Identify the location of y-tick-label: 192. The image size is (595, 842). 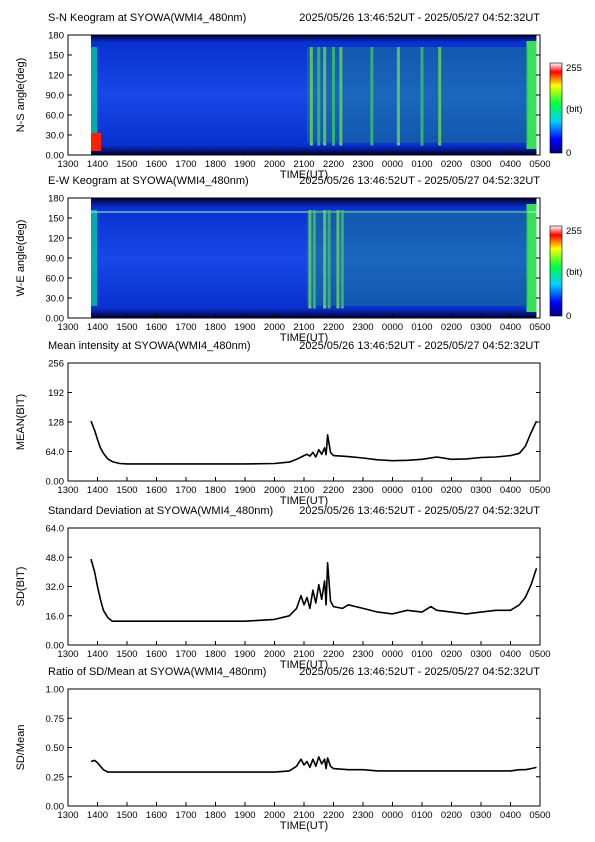
(56, 393).